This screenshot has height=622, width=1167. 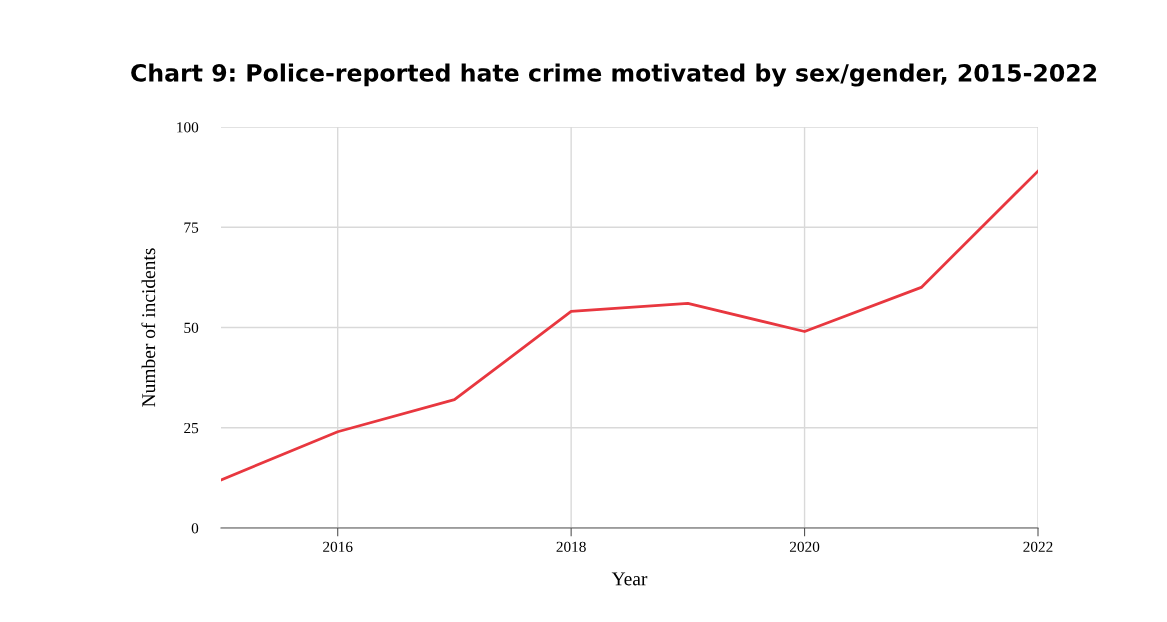 What do you see at coordinates (1038, 546) in the screenshot?
I see `x-tick-label: 2022` at bounding box center [1038, 546].